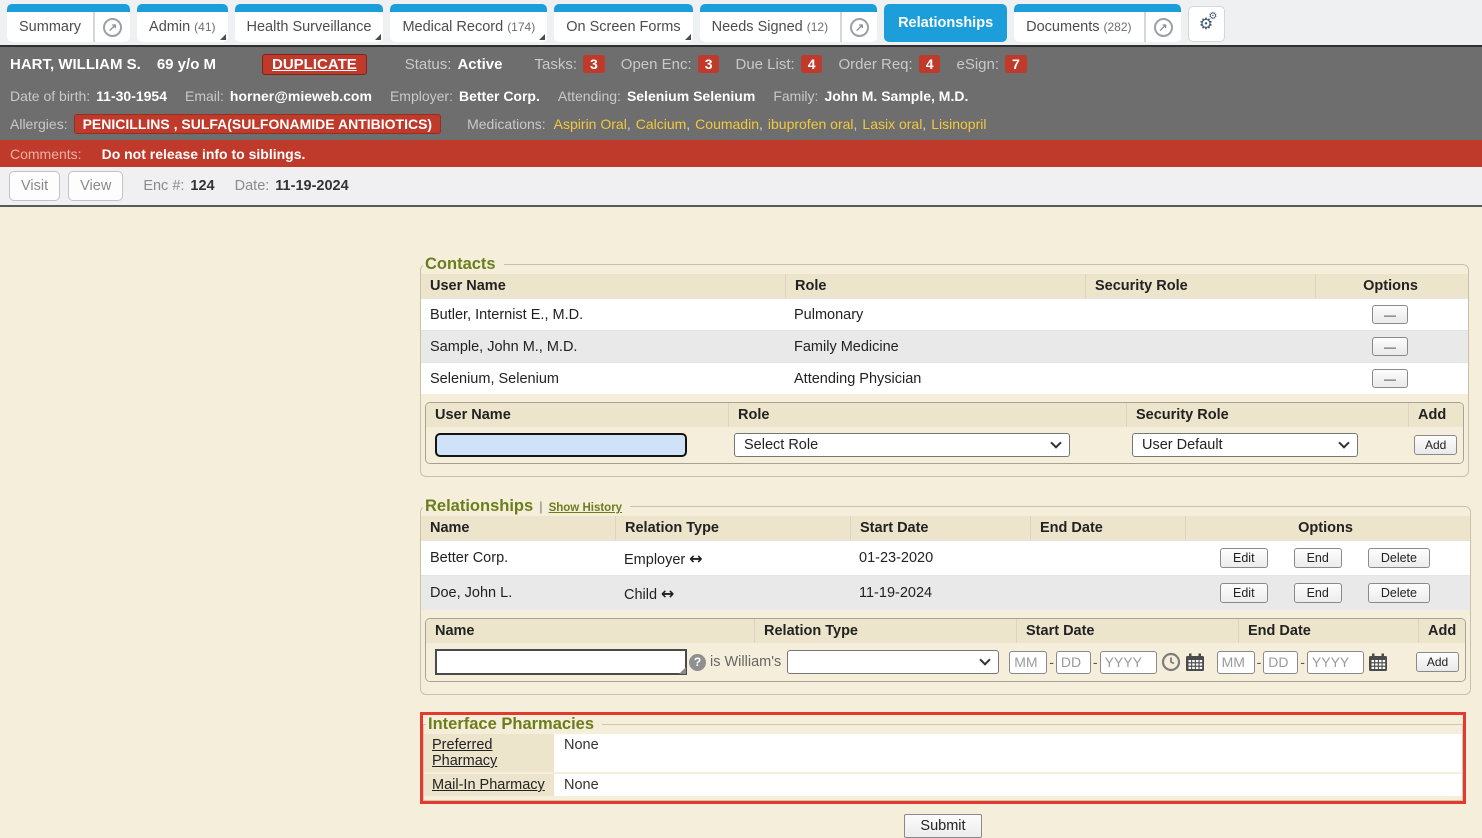  I want to click on help-icon: ?, so click(697, 662).